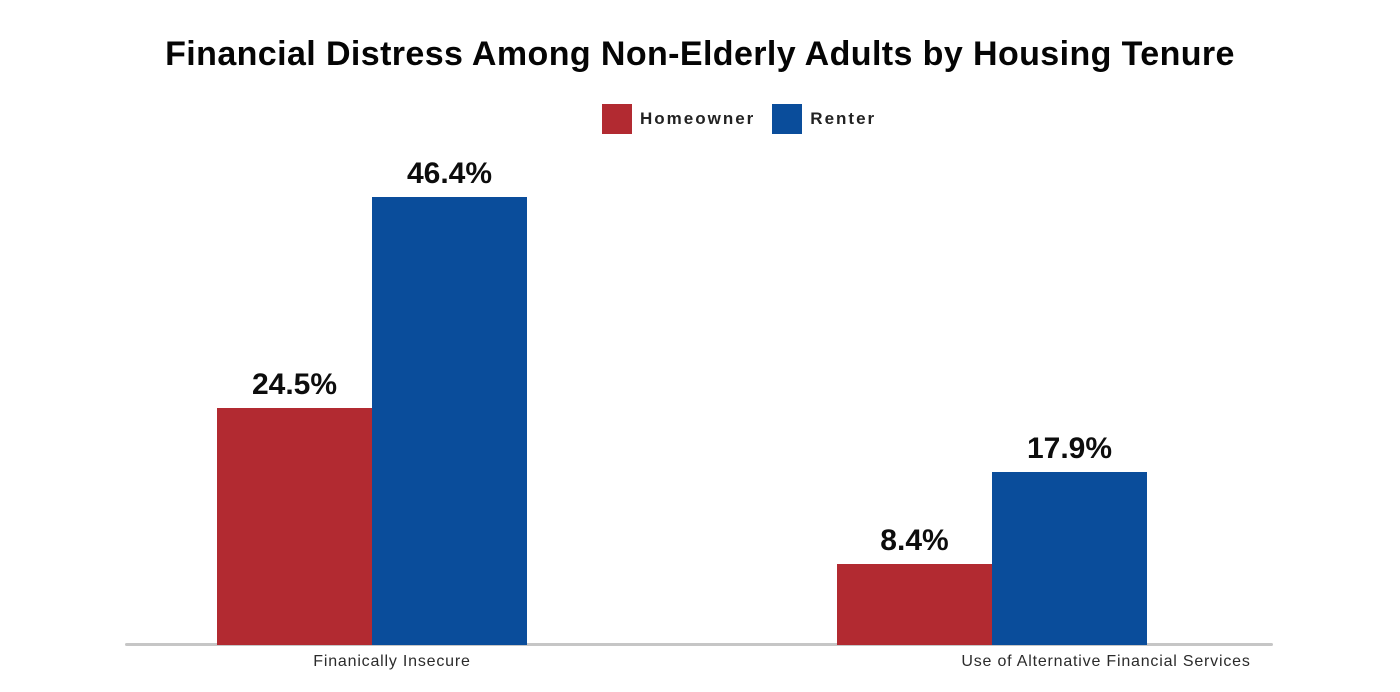  I want to click on value-label-homeowner-0: 24.5%, so click(294, 384).